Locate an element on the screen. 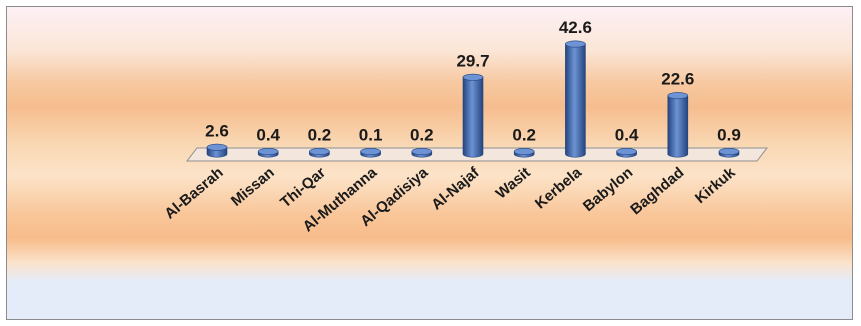  value-label: 0.9 is located at coordinates (729, 135).